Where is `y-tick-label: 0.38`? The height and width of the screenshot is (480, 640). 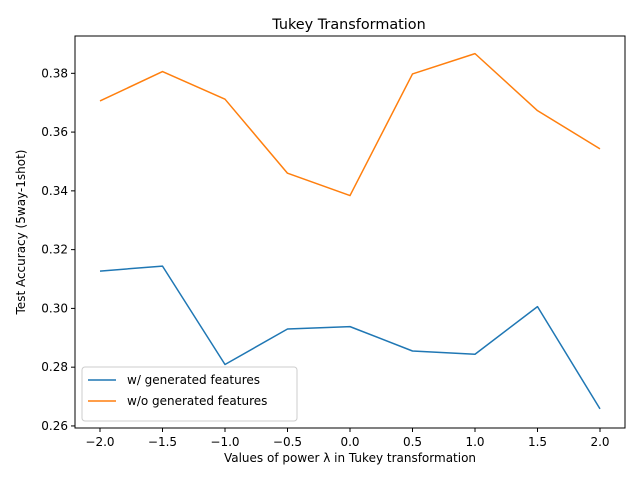 y-tick-label: 0.38 is located at coordinates (54, 73).